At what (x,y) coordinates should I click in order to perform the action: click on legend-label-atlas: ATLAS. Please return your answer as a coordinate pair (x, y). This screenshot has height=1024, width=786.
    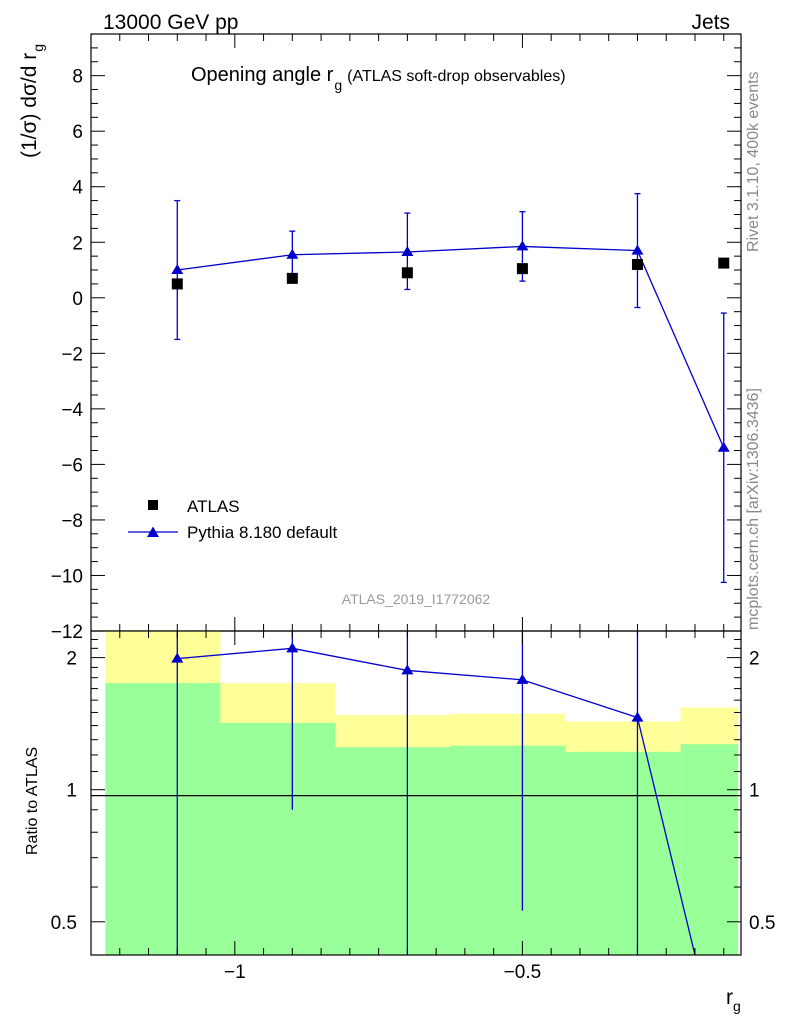
    Looking at the image, I should click on (213, 506).